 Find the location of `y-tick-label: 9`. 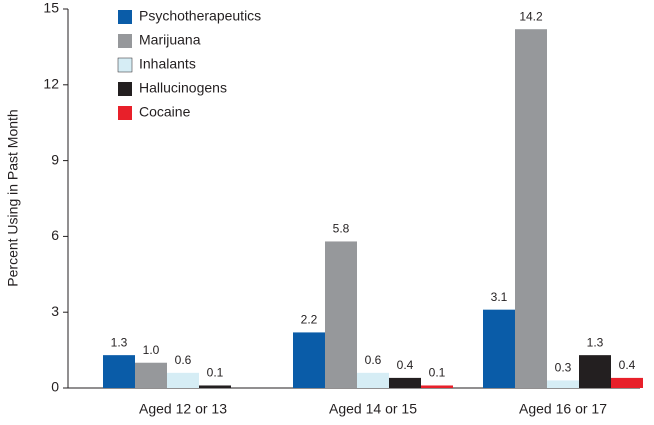

y-tick-label: 9 is located at coordinates (55, 159).